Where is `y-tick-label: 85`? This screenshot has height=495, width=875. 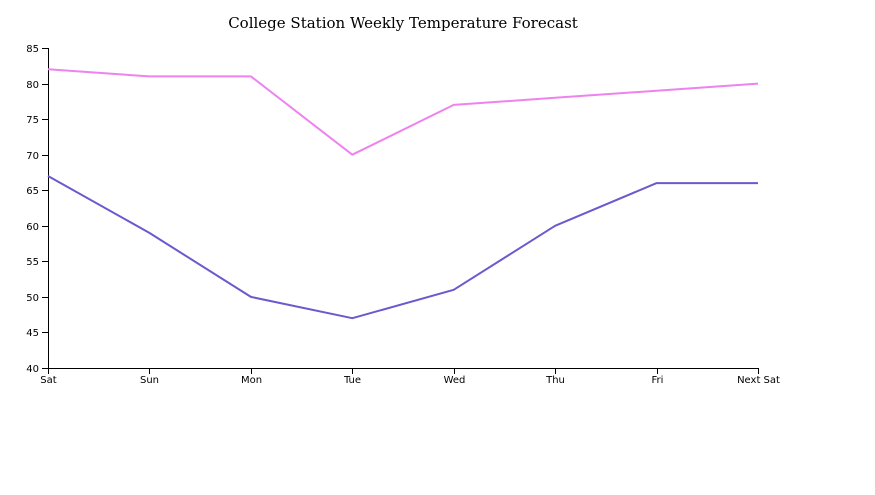
y-tick-label: 85 is located at coordinates (32, 49).